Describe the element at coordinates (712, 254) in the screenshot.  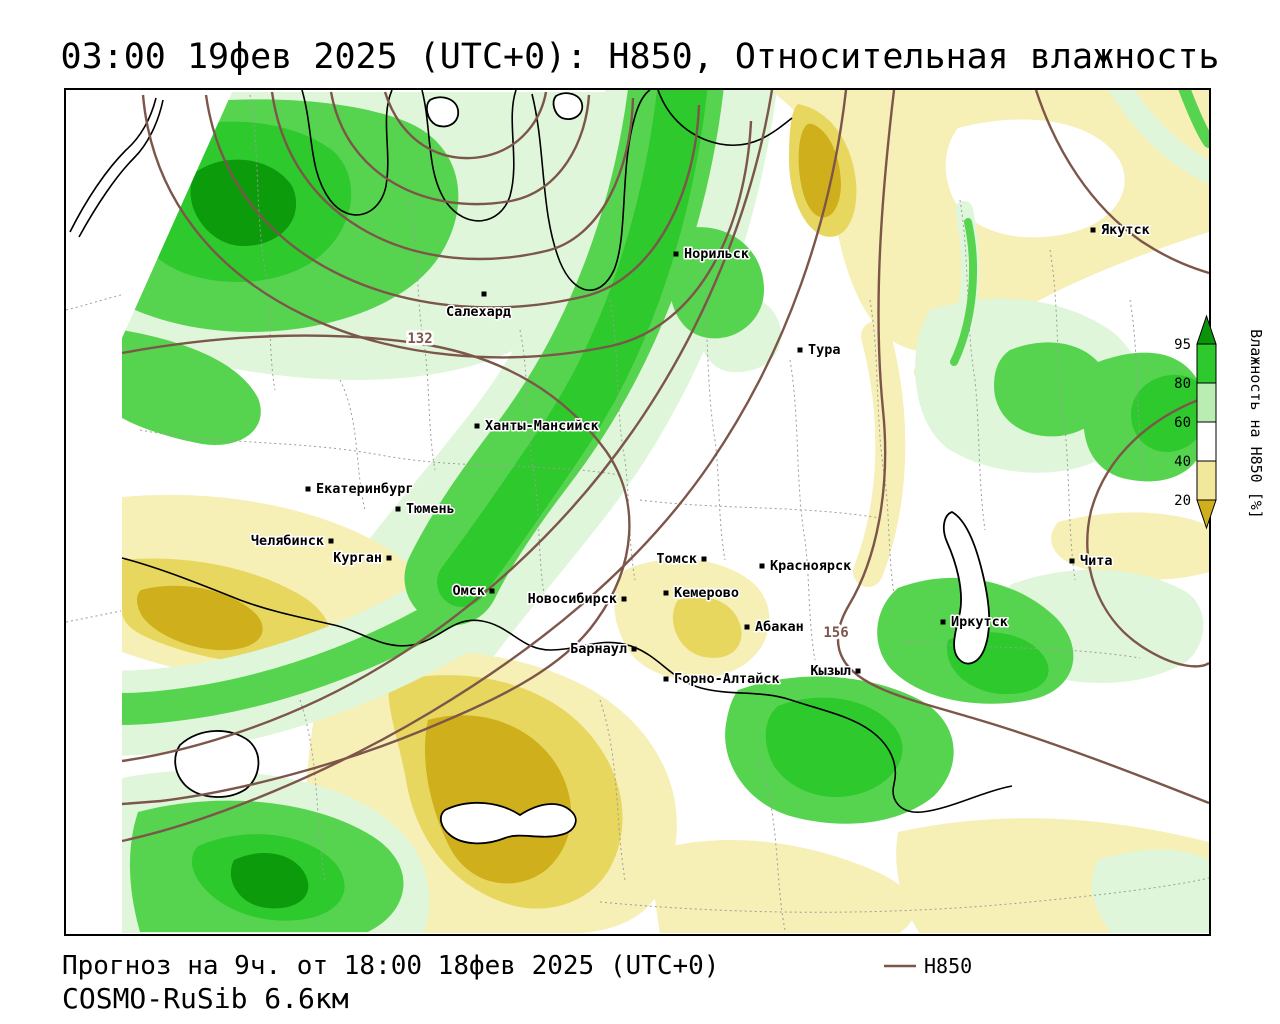
I see `city-marker: Норильск` at that location.